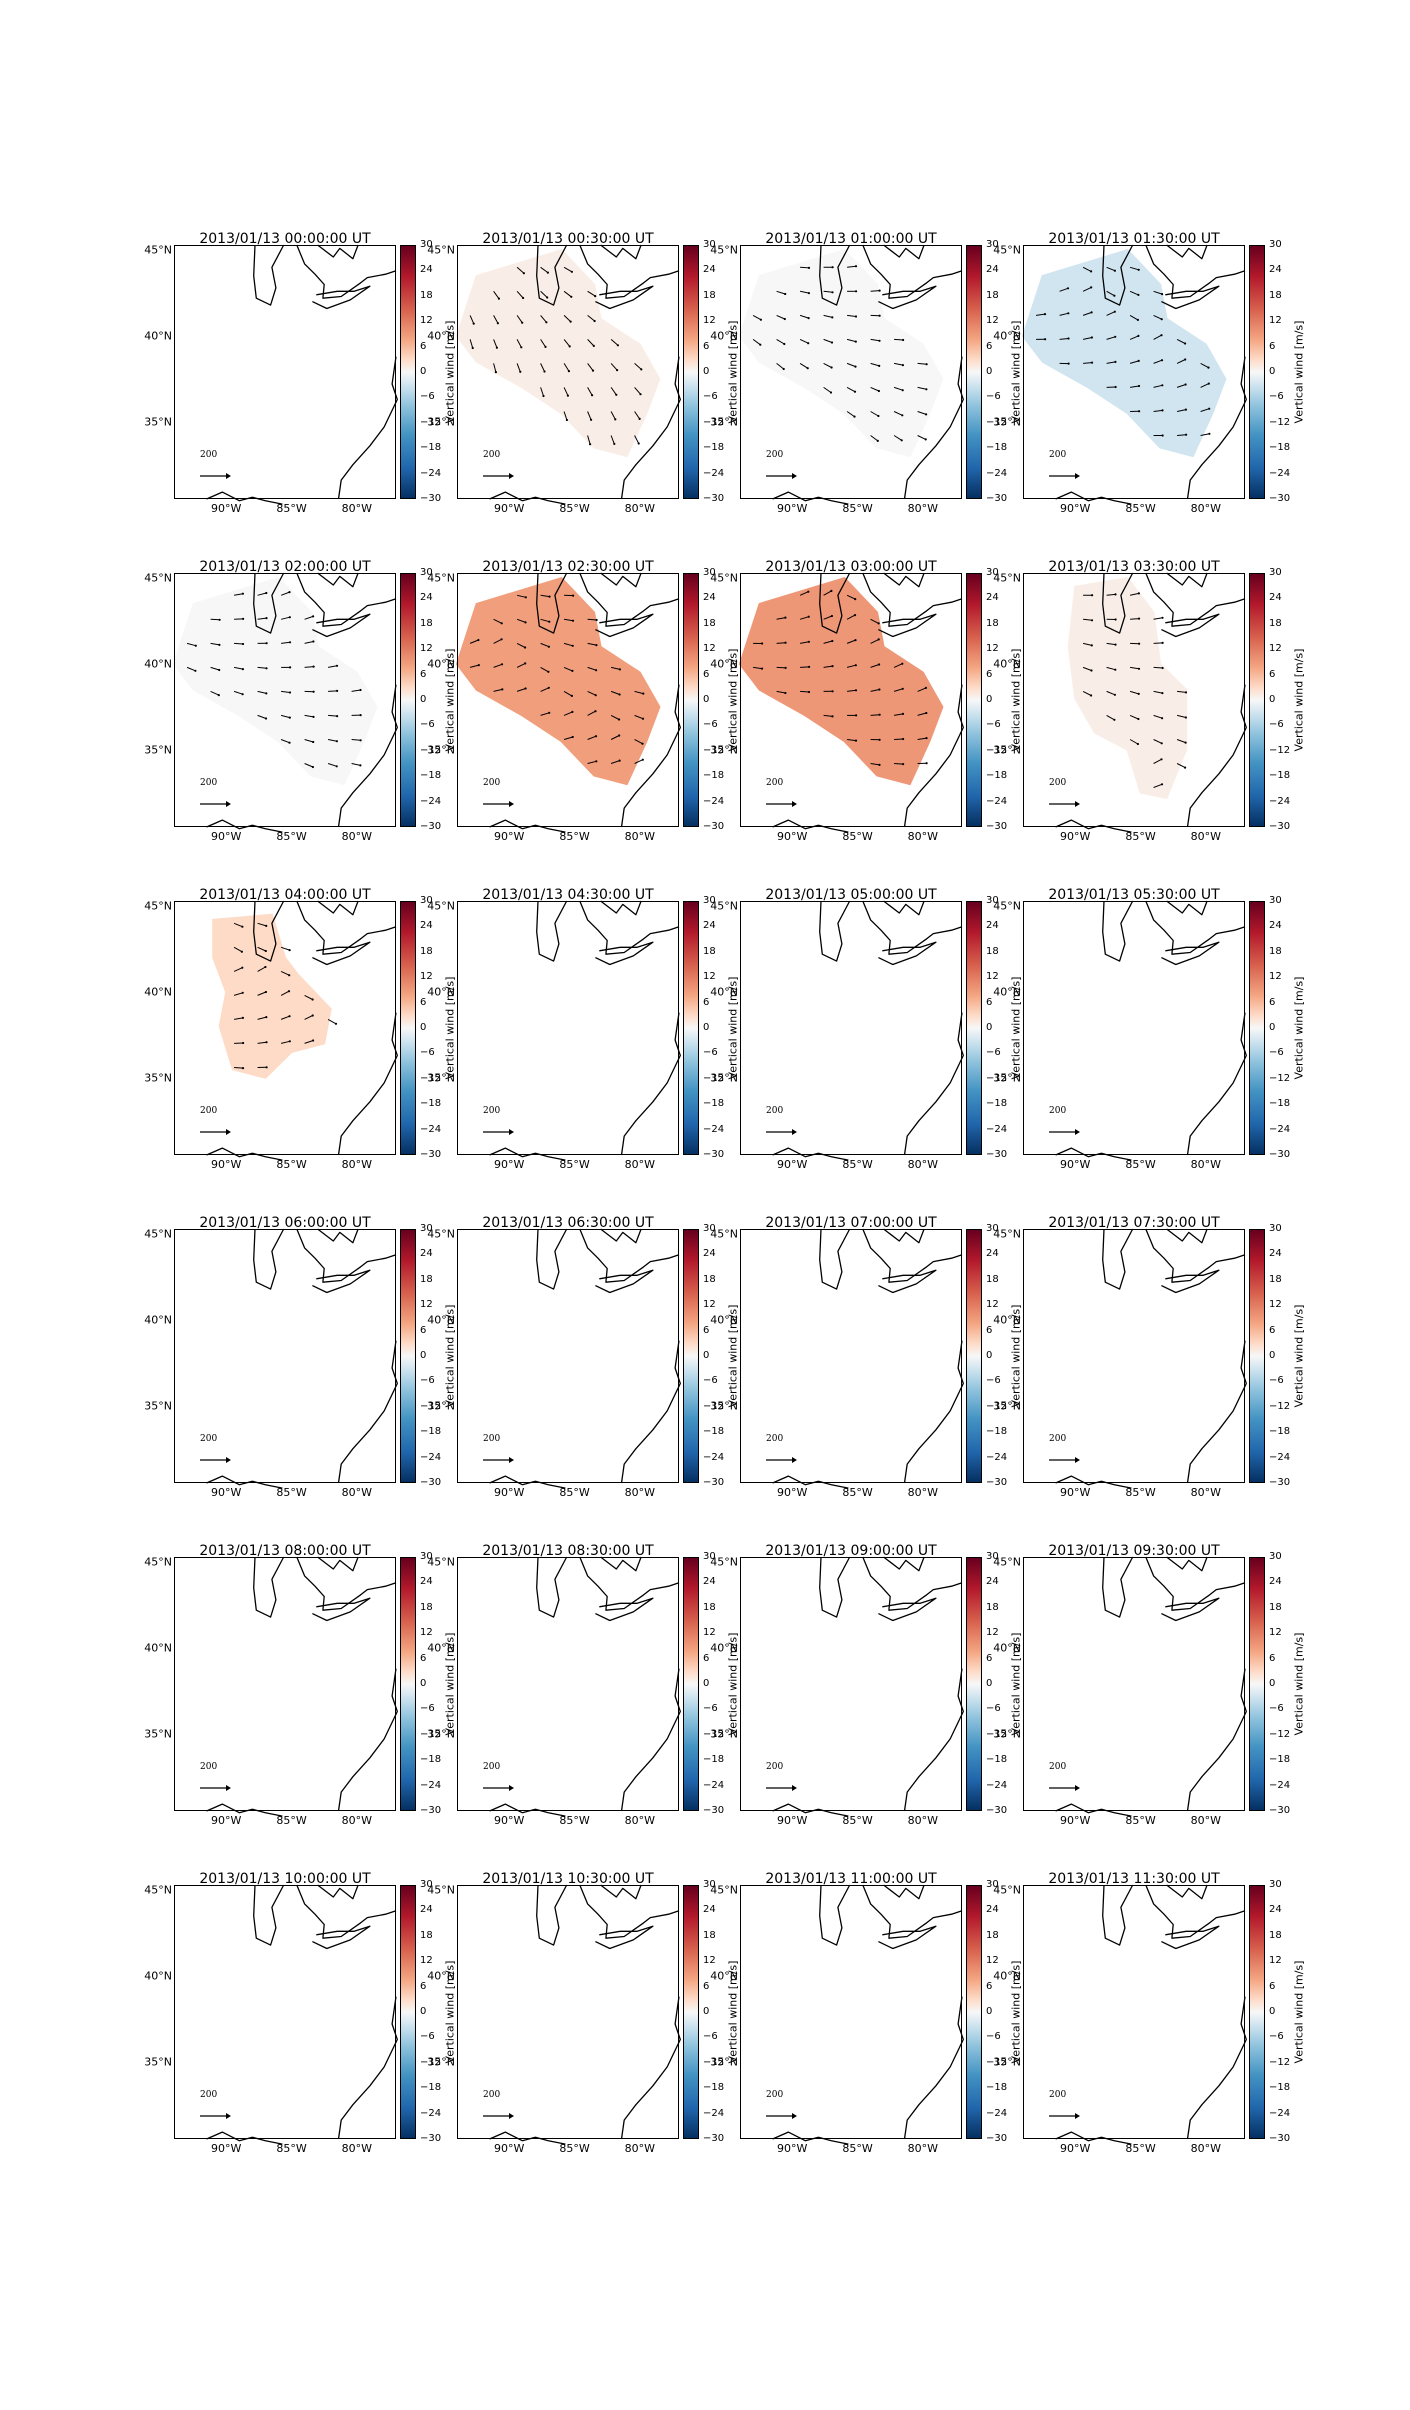  What do you see at coordinates (851, 567) in the screenshot?
I see `panel-title: 2013/01/13 03:00:00 UT` at bounding box center [851, 567].